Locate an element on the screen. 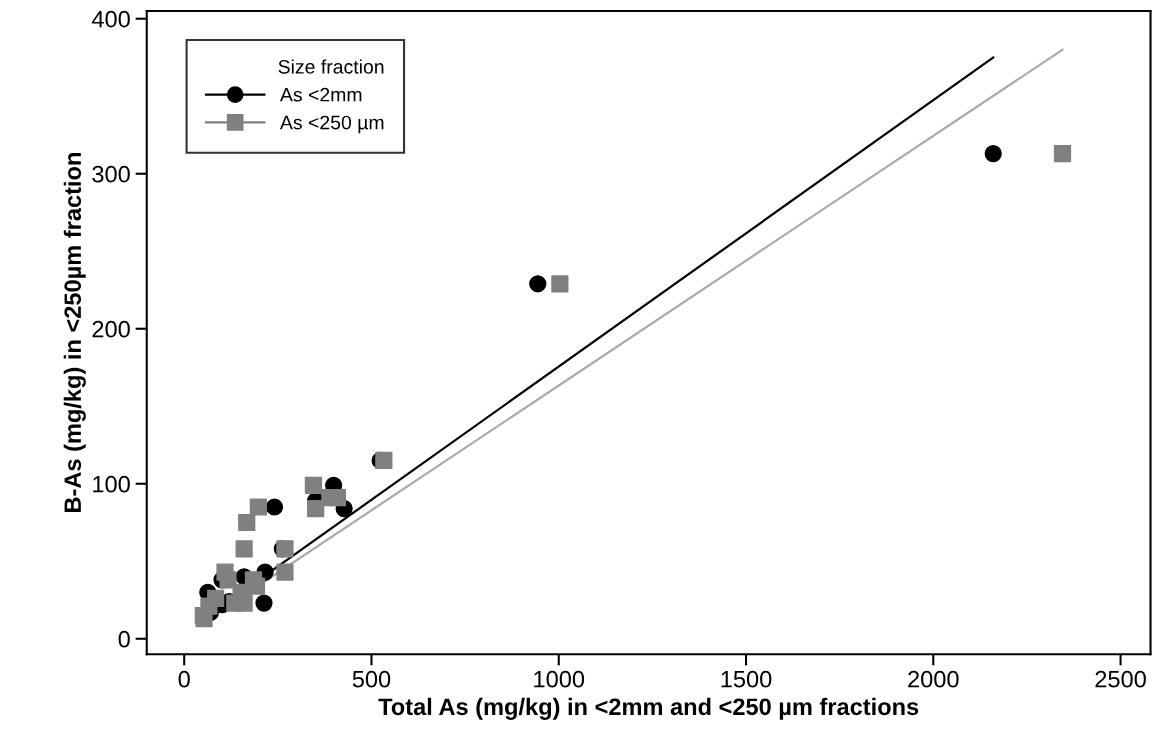 The width and height of the screenshot is (1174, 731). y-tick-label: 200 is located at coordinates (111, 329).